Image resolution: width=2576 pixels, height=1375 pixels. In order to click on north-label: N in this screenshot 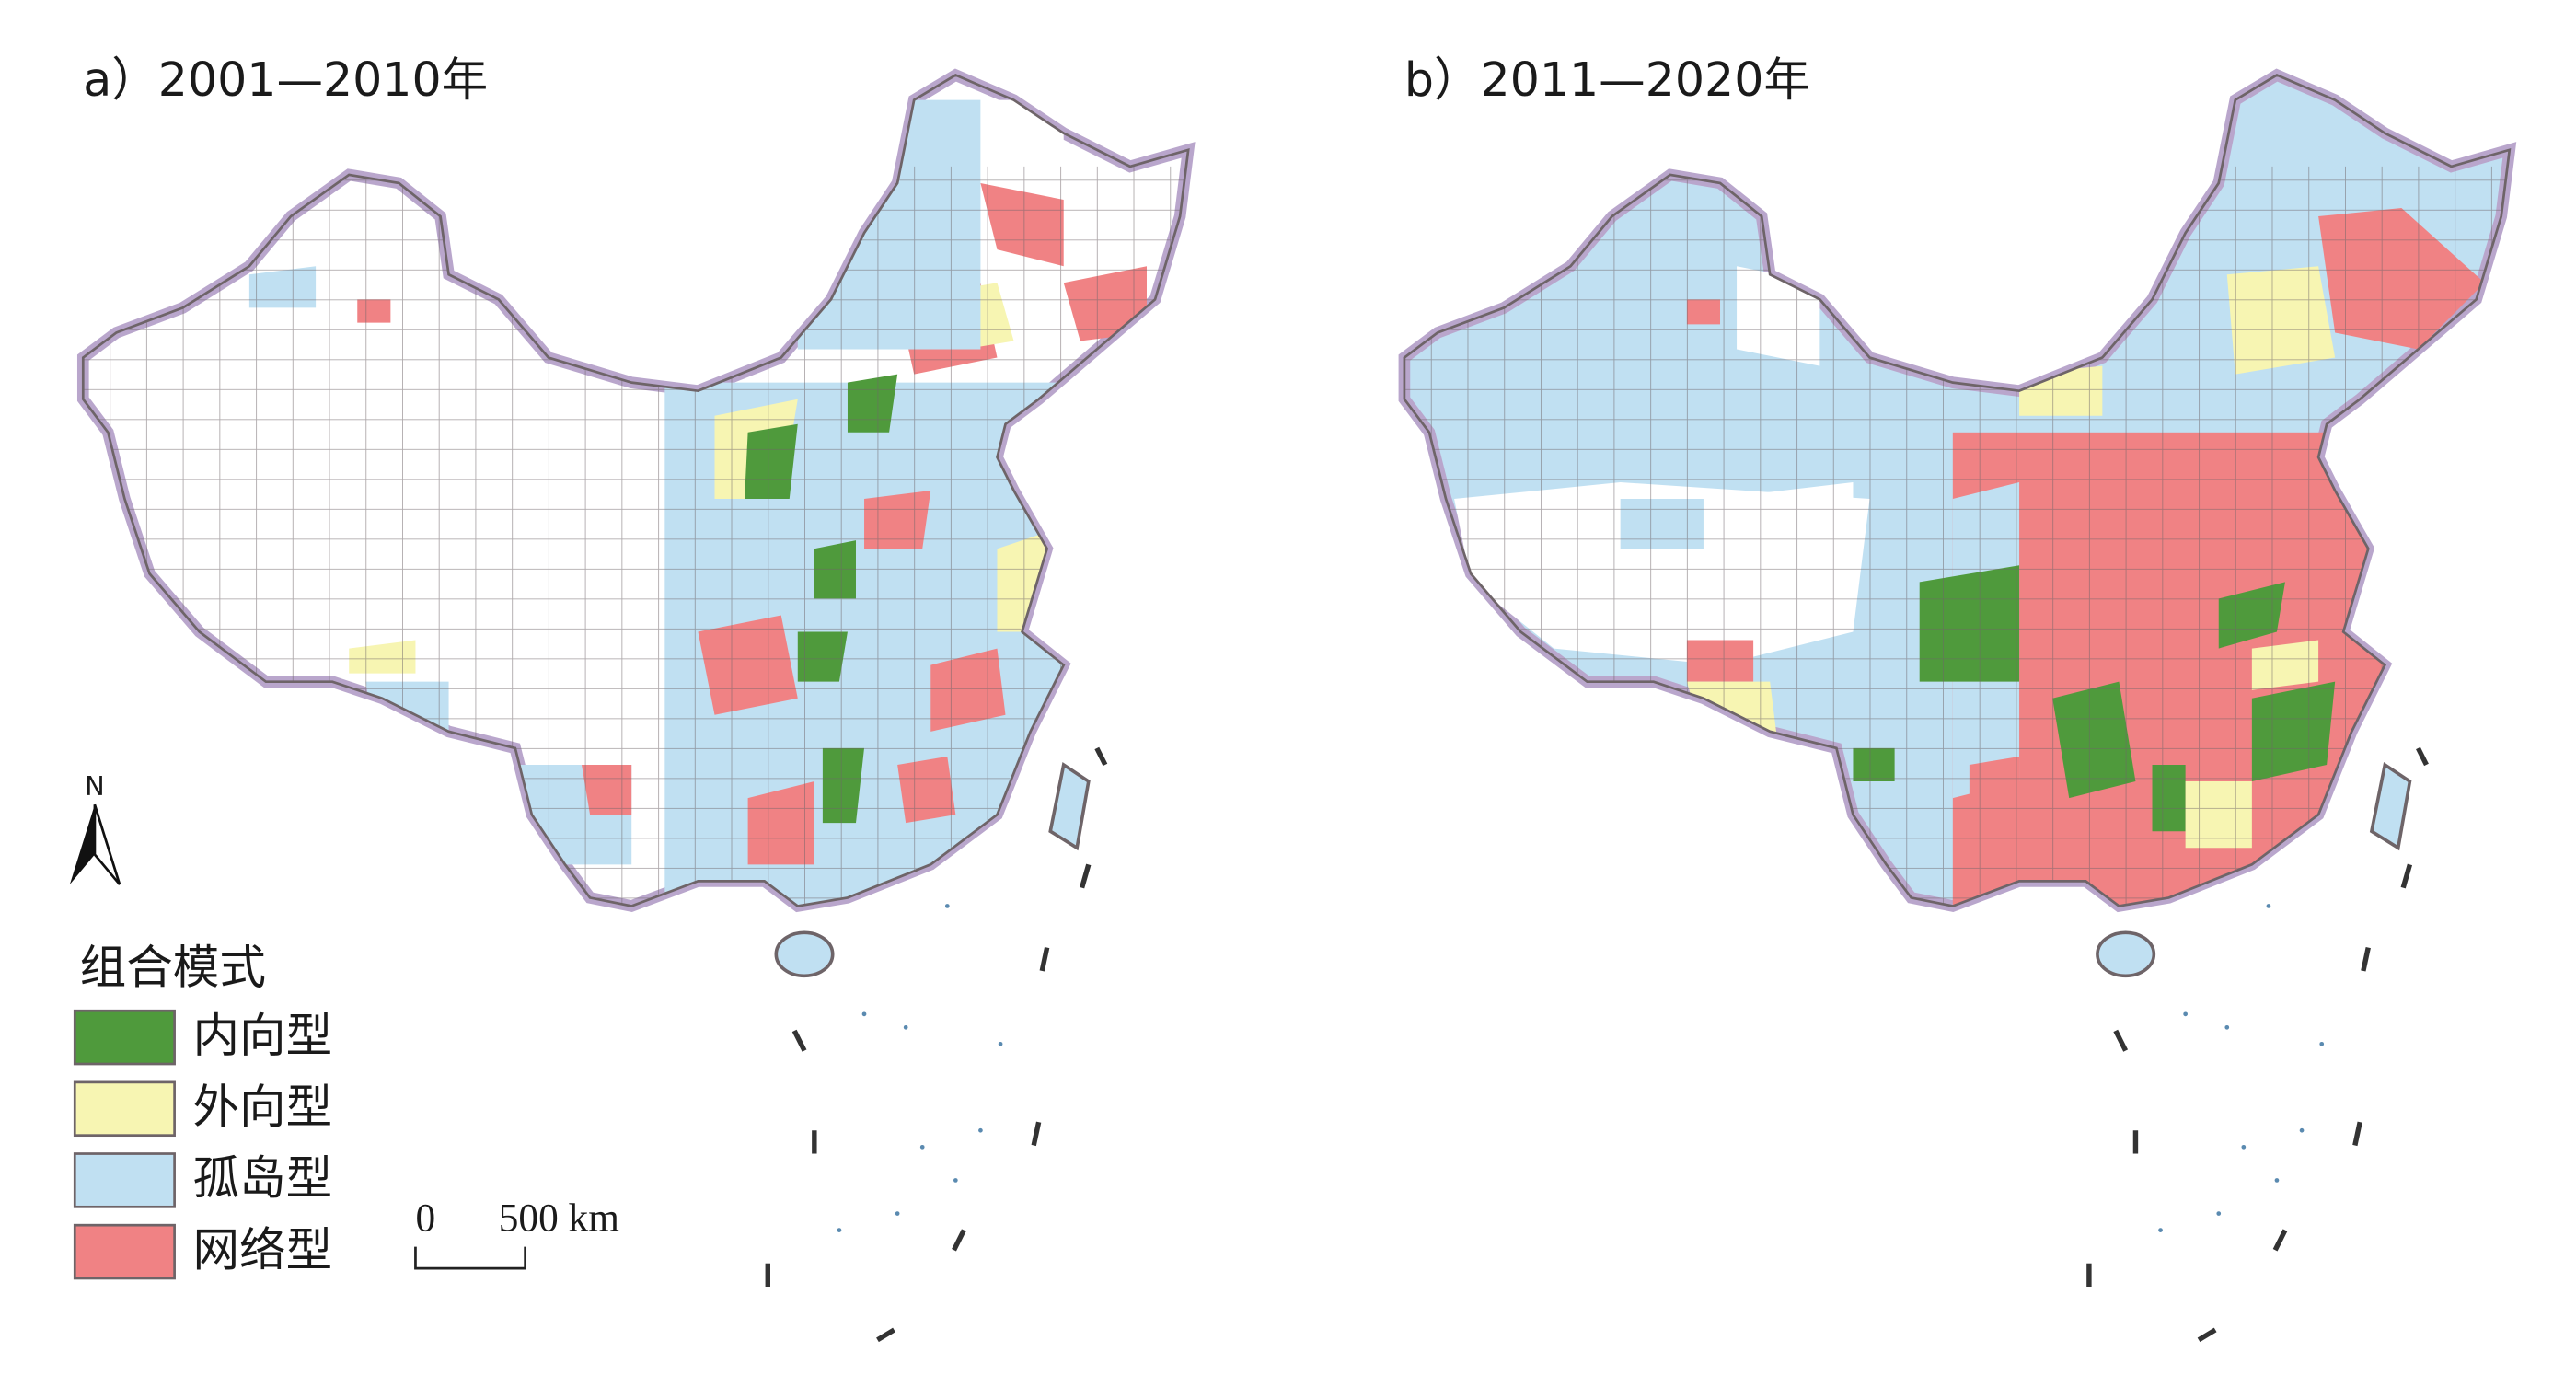, I will do `click(95, 786)`.